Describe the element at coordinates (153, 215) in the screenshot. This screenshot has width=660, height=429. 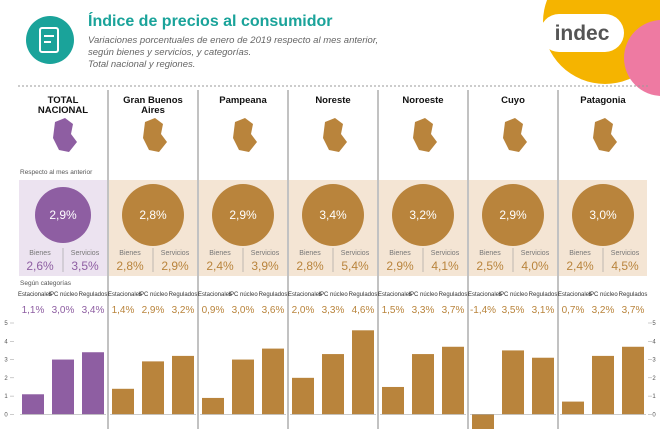
I see `monthly-value: 2,8%` at that location.